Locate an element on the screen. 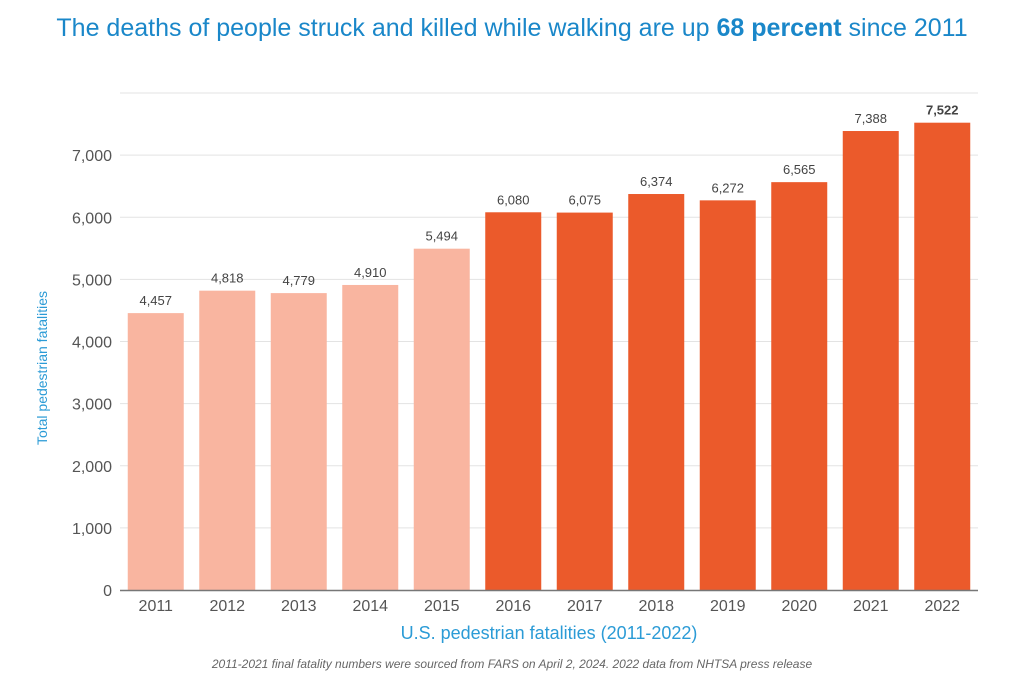  x-tick-label: 2012 is located at coordinates (227, 606).